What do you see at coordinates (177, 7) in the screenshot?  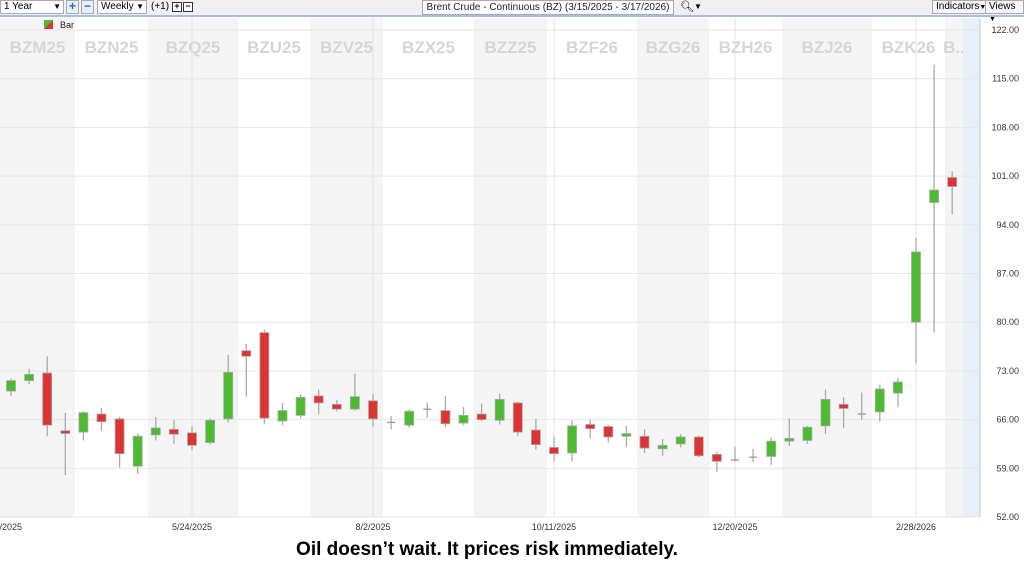 I see `offset-plus-button: +` at bounding box center [177, 7].